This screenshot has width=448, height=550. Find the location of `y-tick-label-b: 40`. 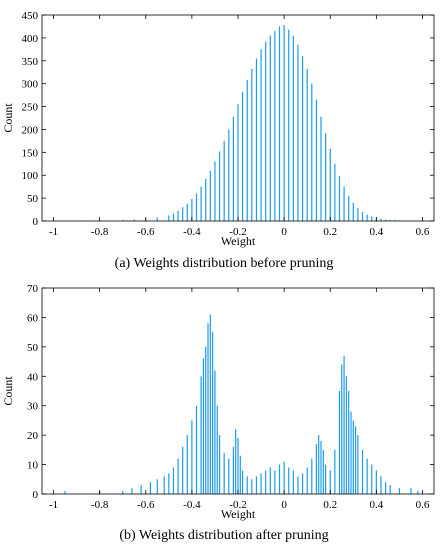

y-tick-label-b: 40 is located at coordinates (33, 377).